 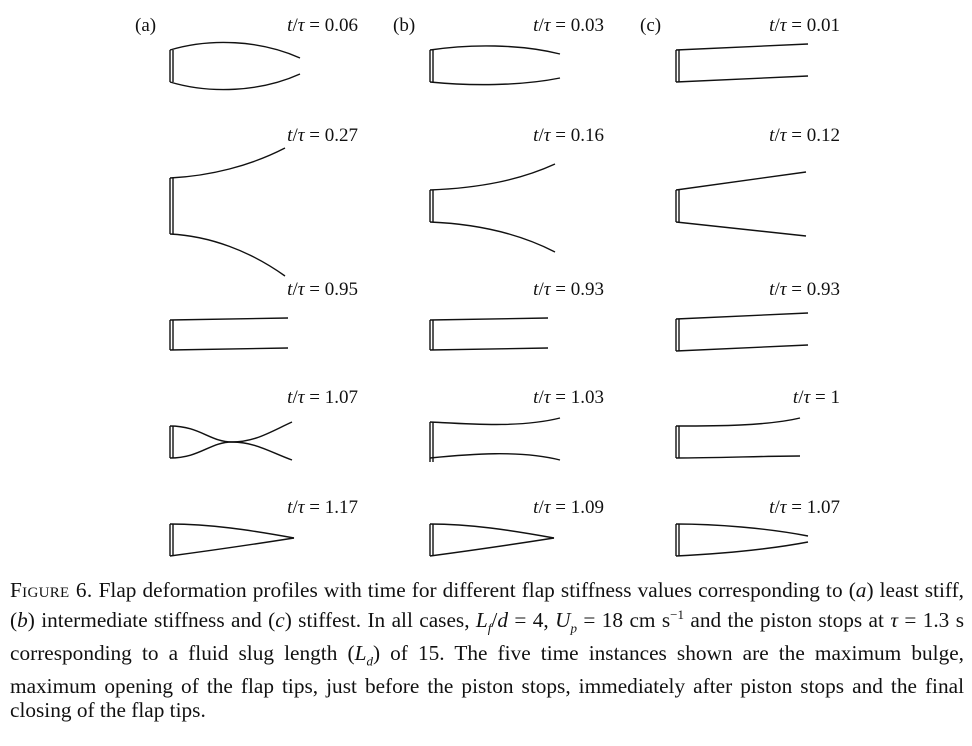 I want to click on time-label: t/τ = 1, so click(x=816, y=397).